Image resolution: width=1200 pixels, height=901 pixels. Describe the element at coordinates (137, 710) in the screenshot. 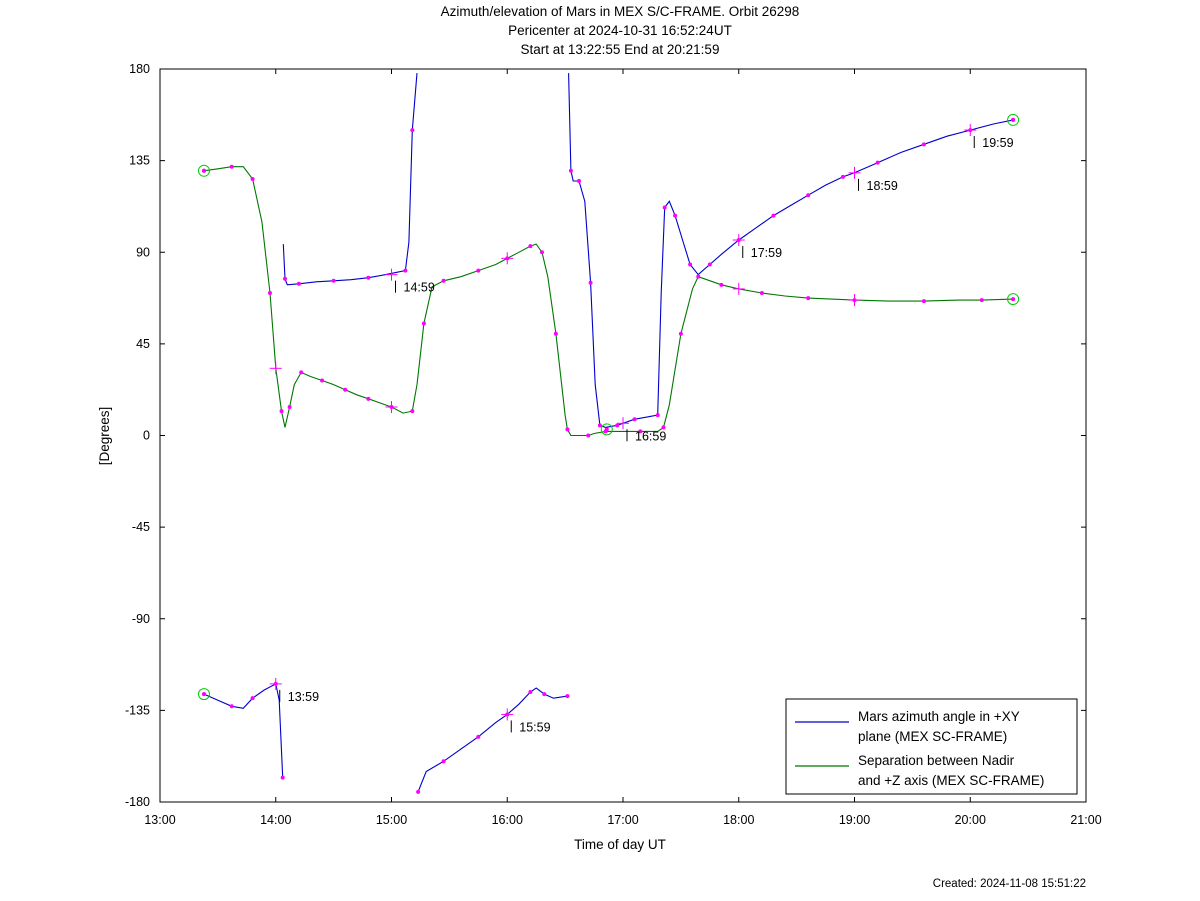

I see `y-tick-label: -135` at that location.